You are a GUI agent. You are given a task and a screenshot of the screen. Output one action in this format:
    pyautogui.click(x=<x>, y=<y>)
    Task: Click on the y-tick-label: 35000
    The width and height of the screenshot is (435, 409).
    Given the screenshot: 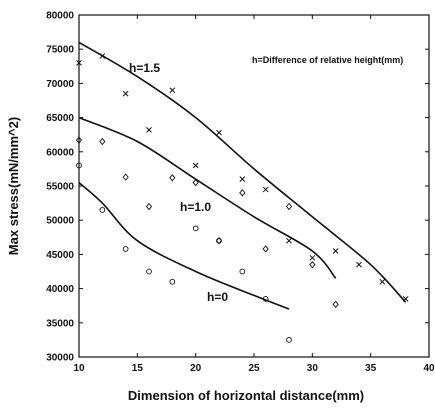 What is the action you would take?
    pyautogui.click(x=60, y=323)
    